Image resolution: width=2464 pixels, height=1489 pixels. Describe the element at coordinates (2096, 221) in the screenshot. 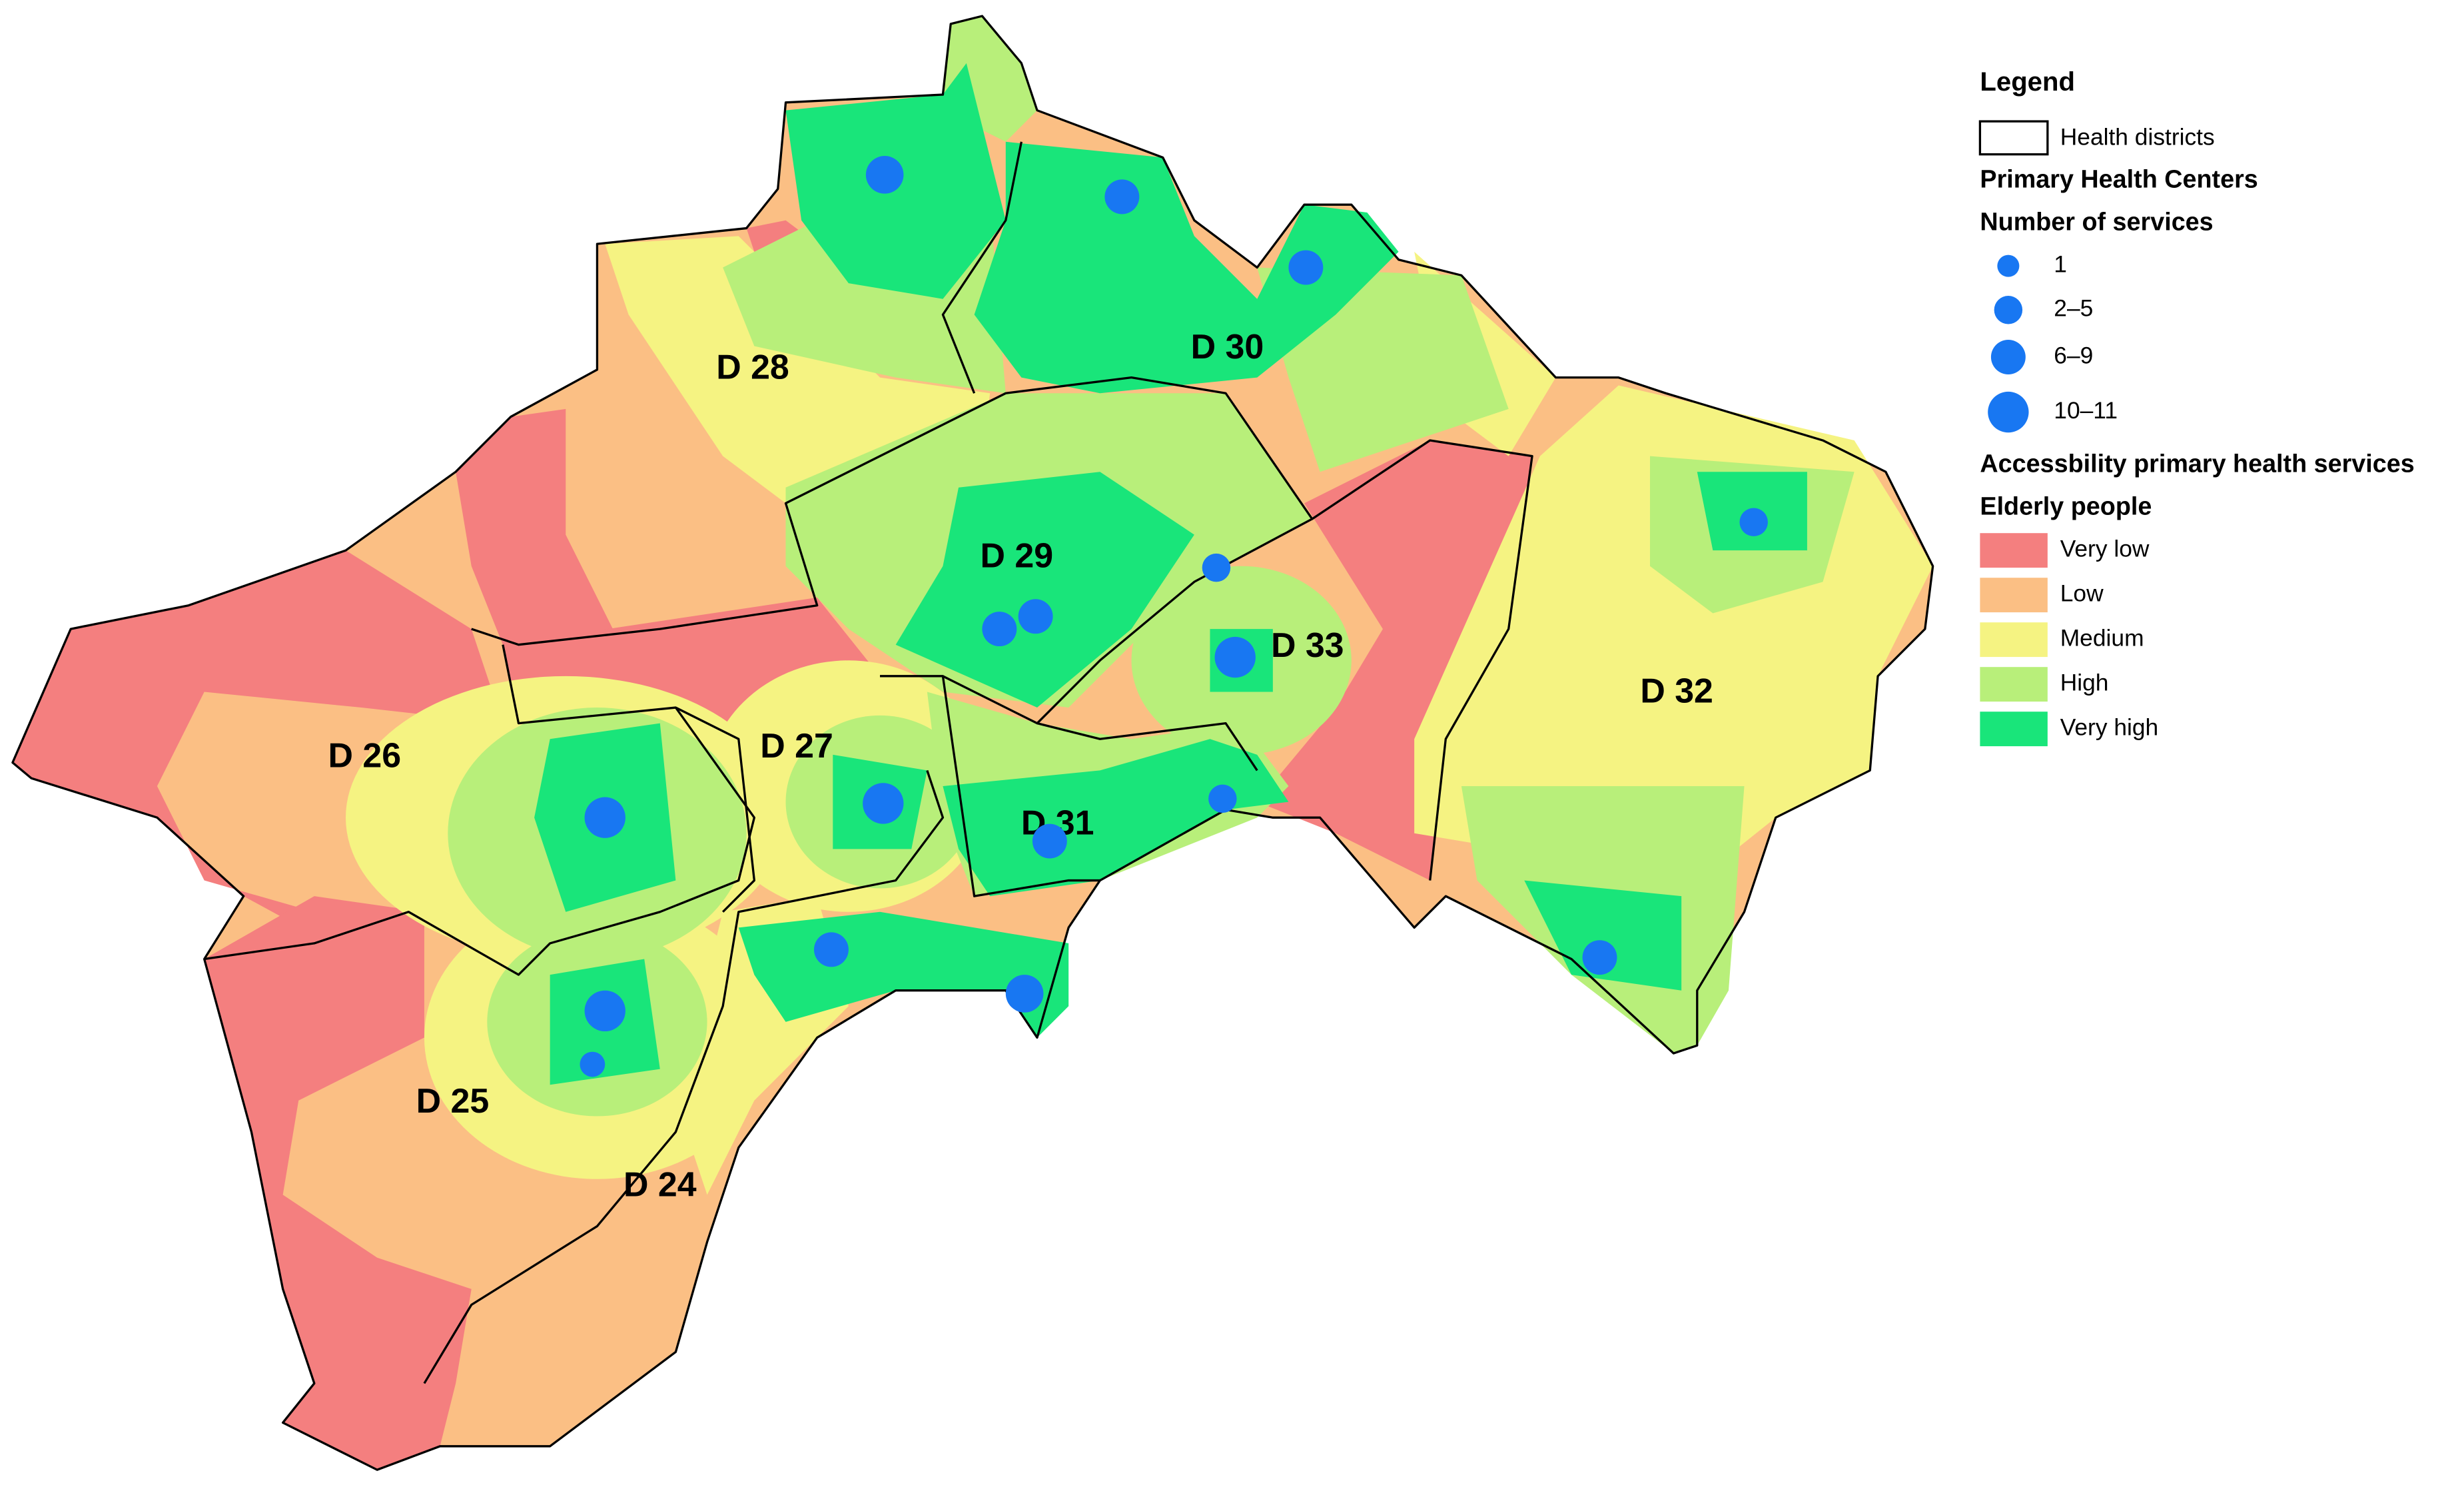

I see `legend-heading: Number of services` at that location.